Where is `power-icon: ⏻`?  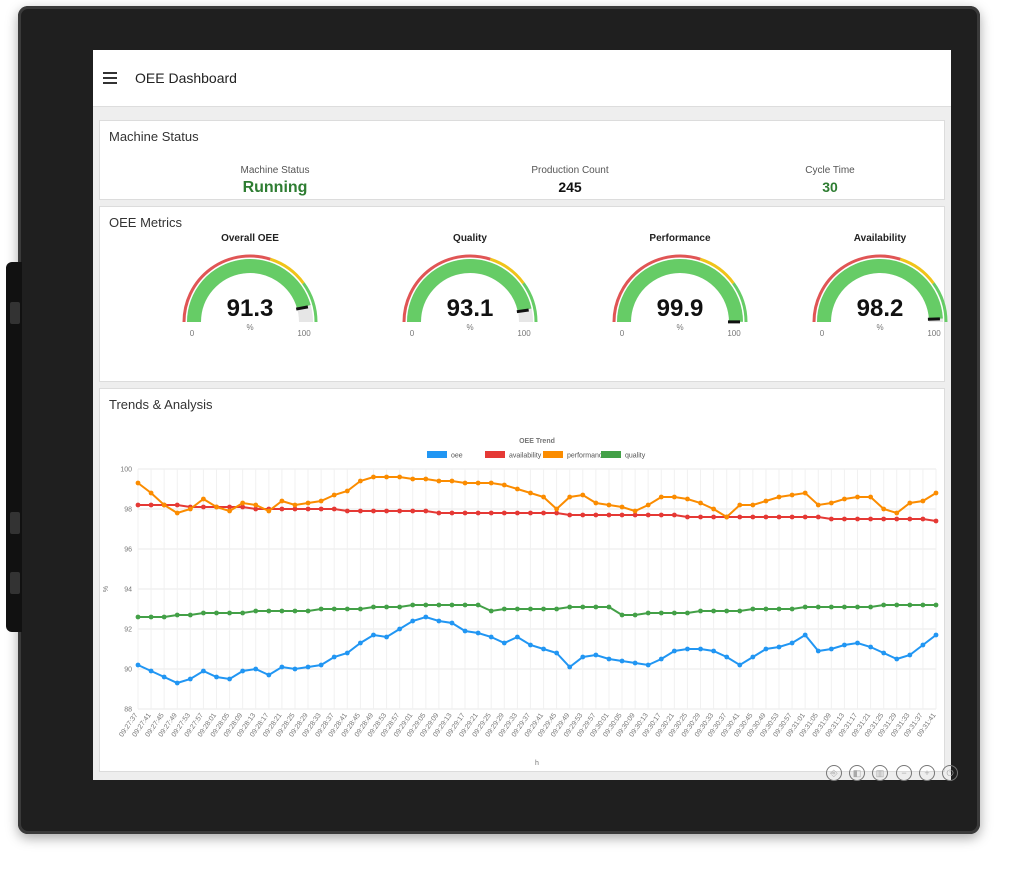
power-icon: ⏻ is located at coordinates (950, 773).